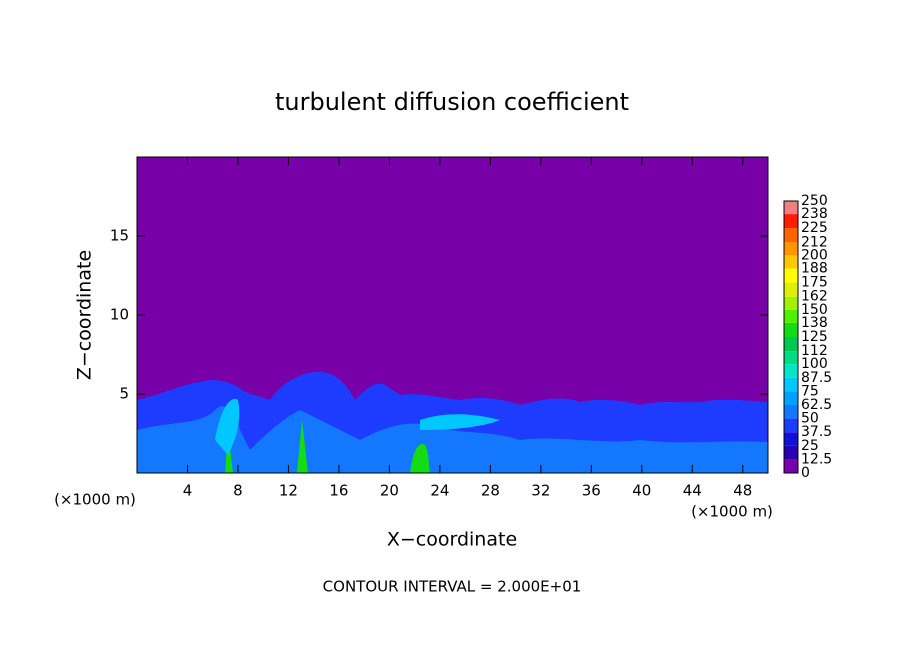  I want to click on colorbar-label: 0, so click(805, 473).